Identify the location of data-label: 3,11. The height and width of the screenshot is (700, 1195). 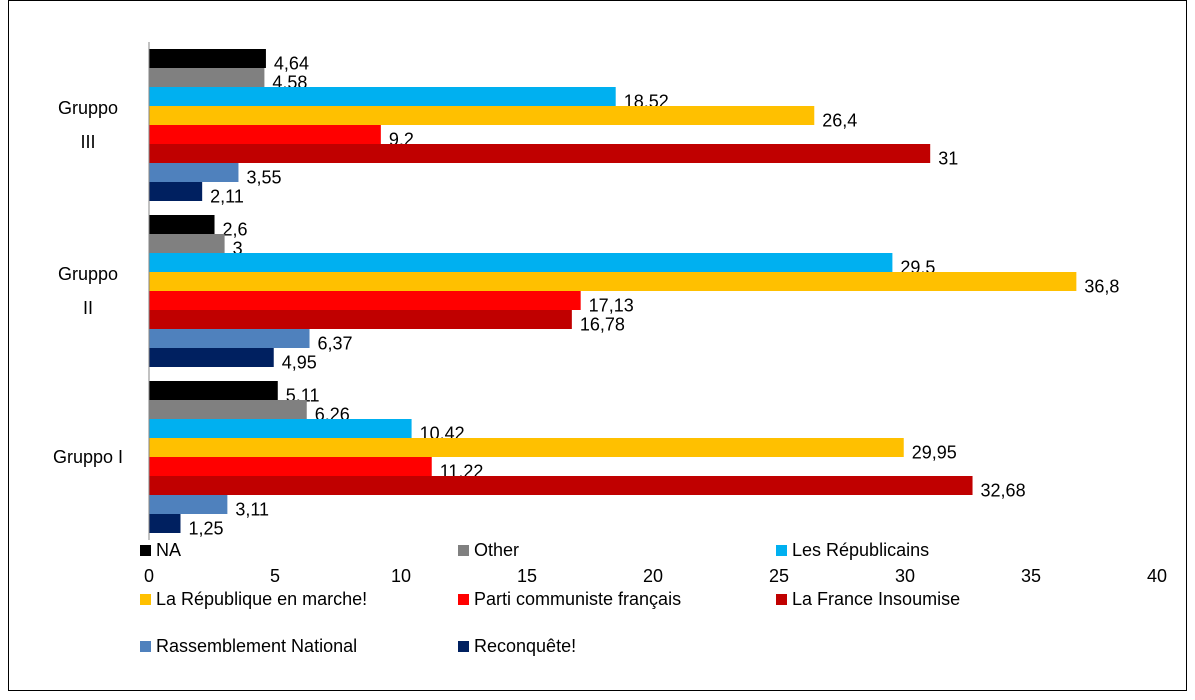
(252, 509).